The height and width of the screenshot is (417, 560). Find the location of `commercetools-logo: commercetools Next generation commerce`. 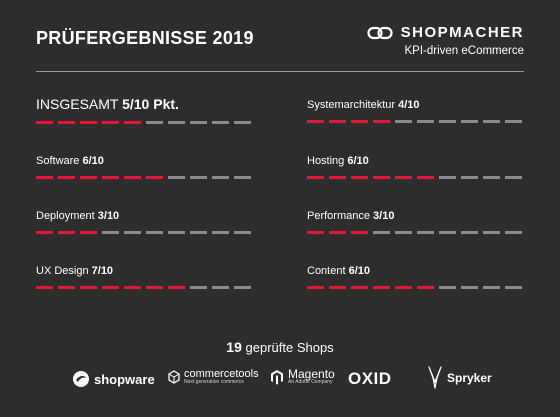

commercetools-logo: commercetools Next generation commerce is located at coordinates (213, 377).